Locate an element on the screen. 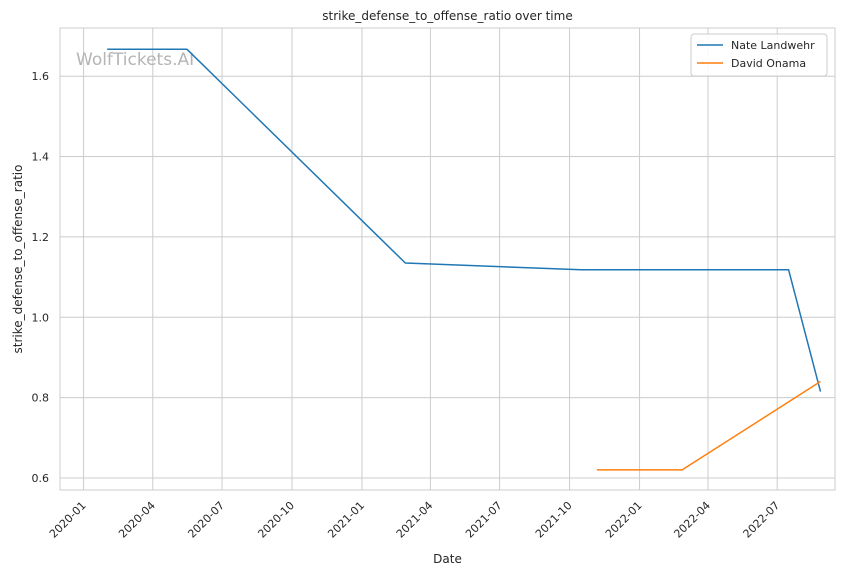  legend-label: David Onama is located at coordinates (768, 63).